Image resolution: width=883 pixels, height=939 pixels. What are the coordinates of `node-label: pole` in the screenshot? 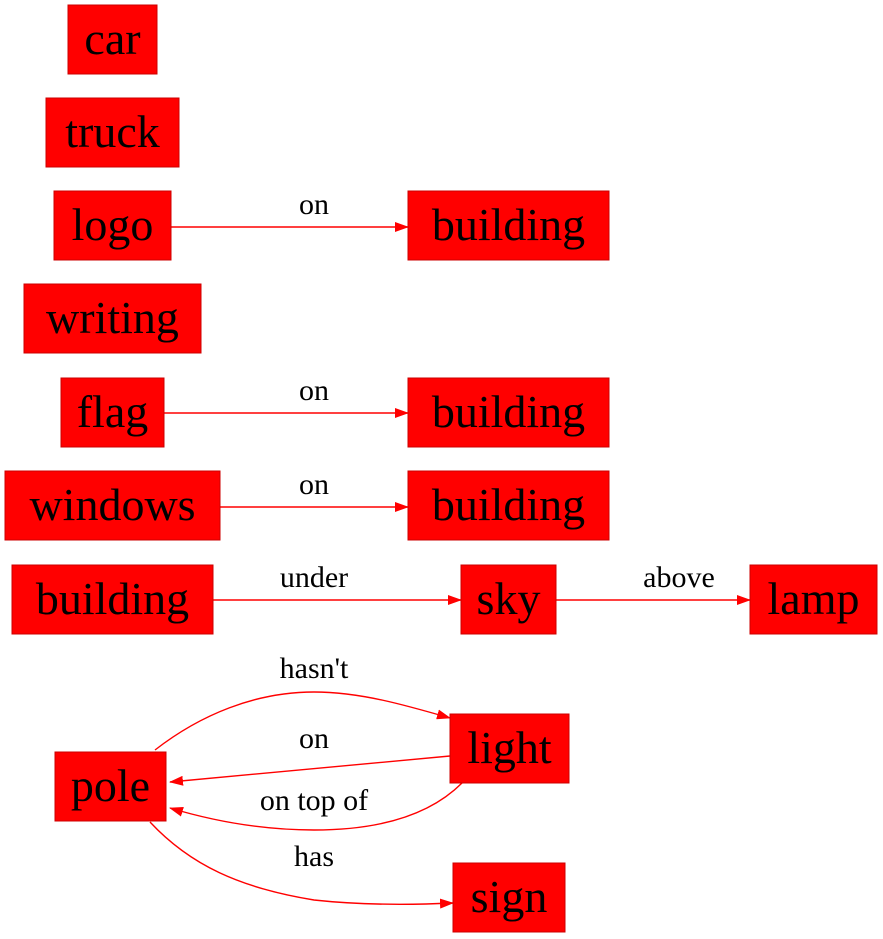 It's located at (110, 785).